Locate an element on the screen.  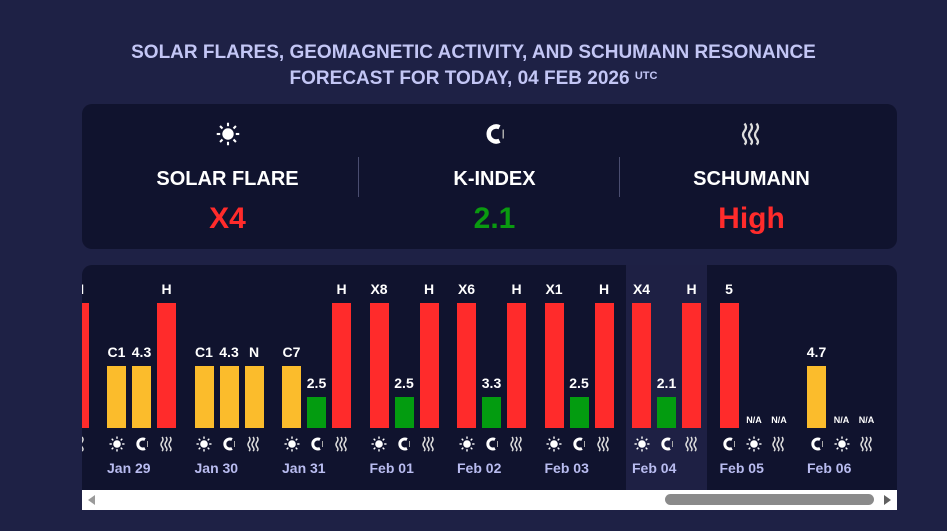
bar-label: N is located at coordinates (254, 352).